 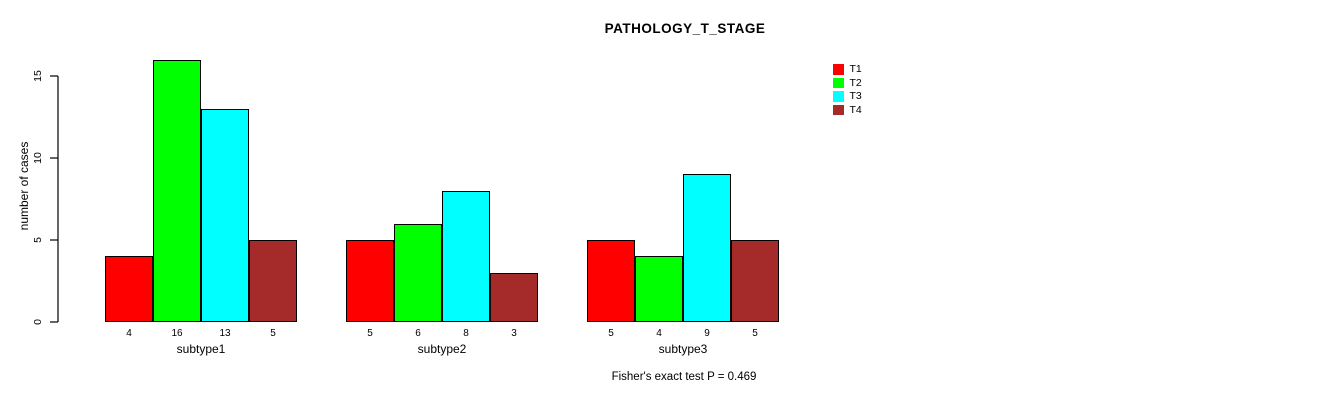 What do you see at coordinates (514, 297) in the screenshot?
I see `bar-subtype2-T4` at bounding box center [514, 297].